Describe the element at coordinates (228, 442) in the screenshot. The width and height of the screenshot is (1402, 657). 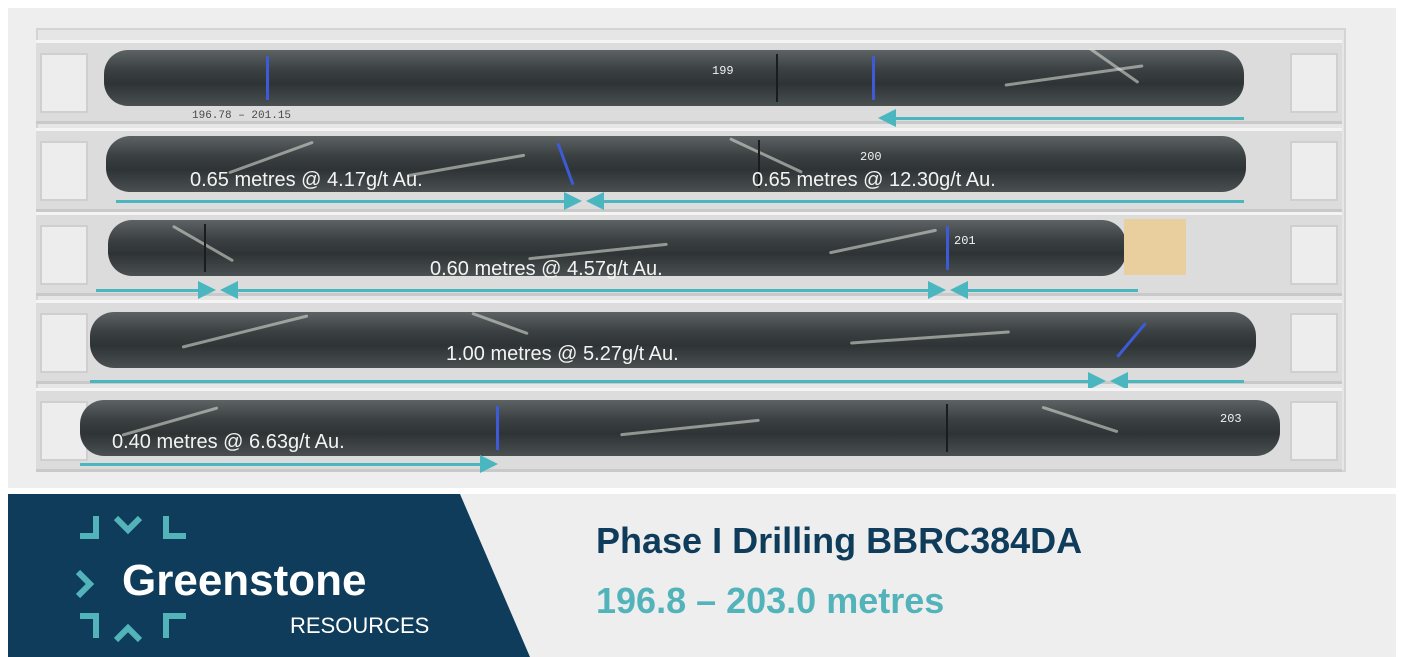
I see `intercept-label: 0.40 metres @ 6.63g/t Au.` at that location.